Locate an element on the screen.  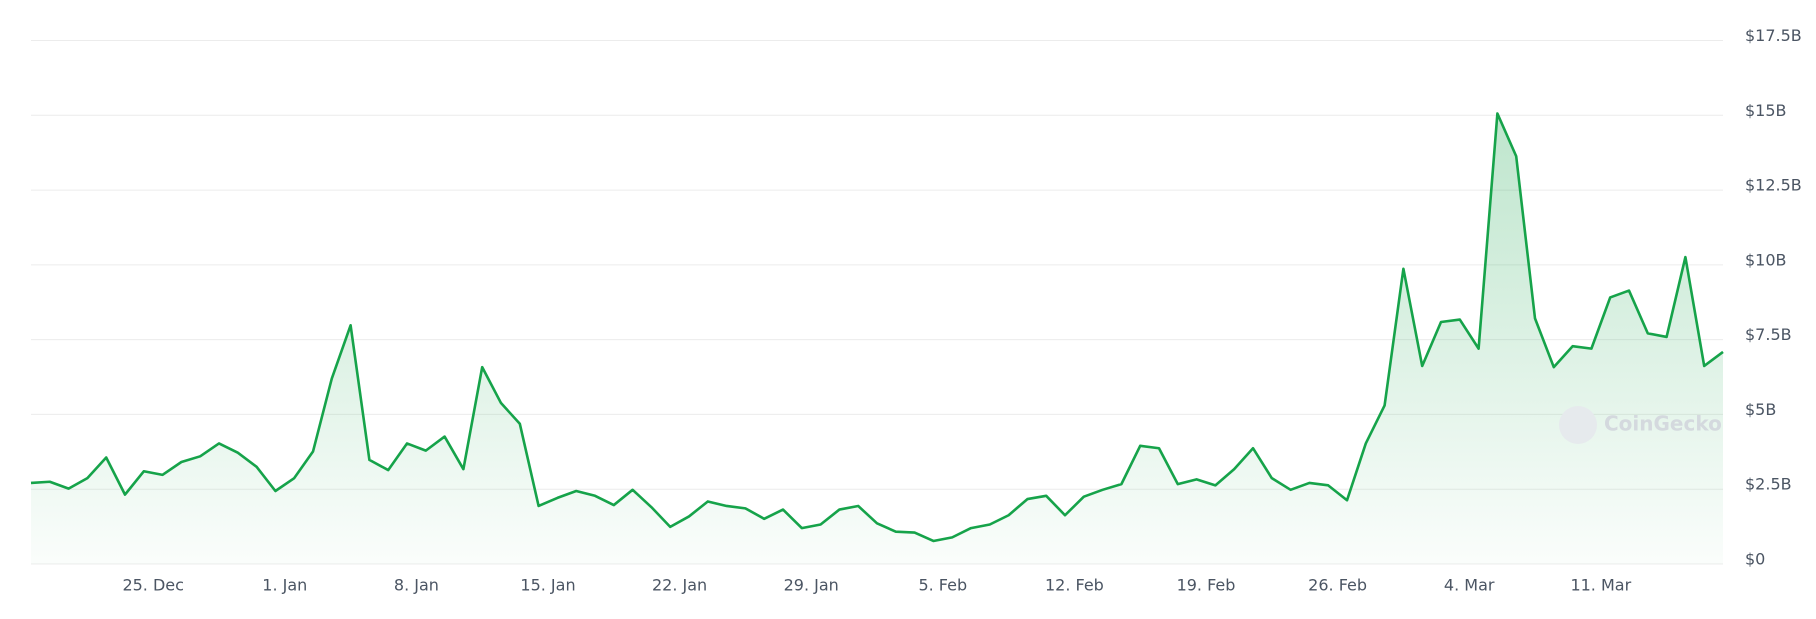
watermark: CoinGecko is located at coordinates (1640, 425).